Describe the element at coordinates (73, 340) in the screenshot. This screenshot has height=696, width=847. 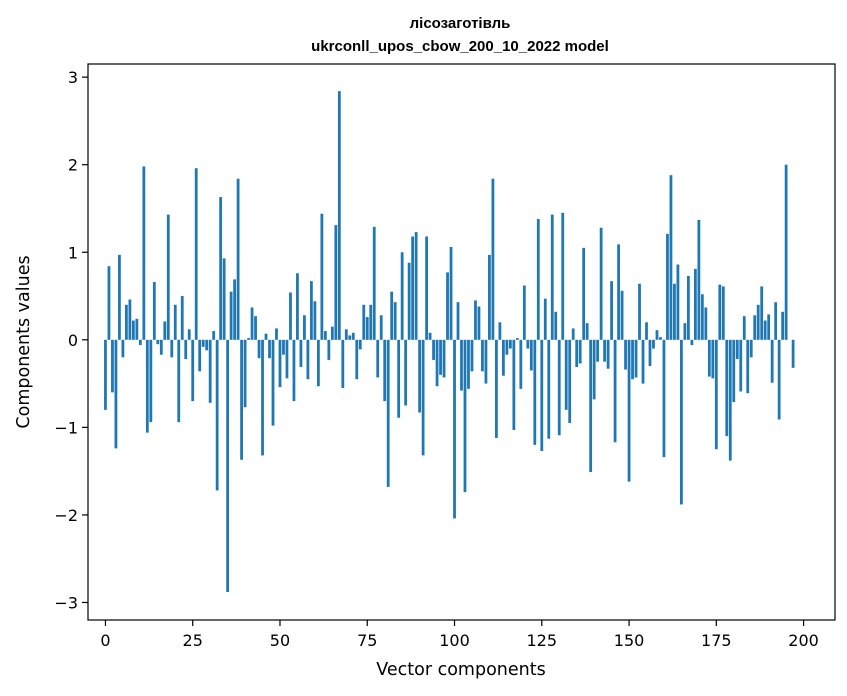
I see `y-tick-label: 0` at that location.